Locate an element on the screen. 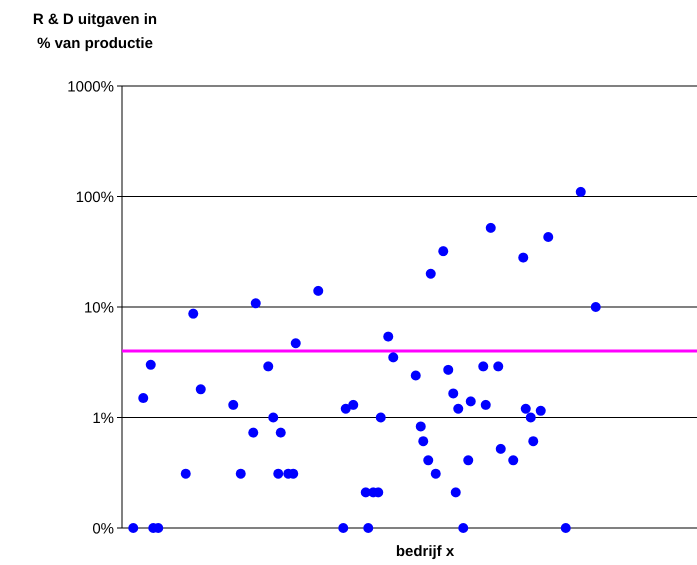 This screenshot has height=565, width=697. y-tick-label: 1000% is located at coordinates (90, 87).